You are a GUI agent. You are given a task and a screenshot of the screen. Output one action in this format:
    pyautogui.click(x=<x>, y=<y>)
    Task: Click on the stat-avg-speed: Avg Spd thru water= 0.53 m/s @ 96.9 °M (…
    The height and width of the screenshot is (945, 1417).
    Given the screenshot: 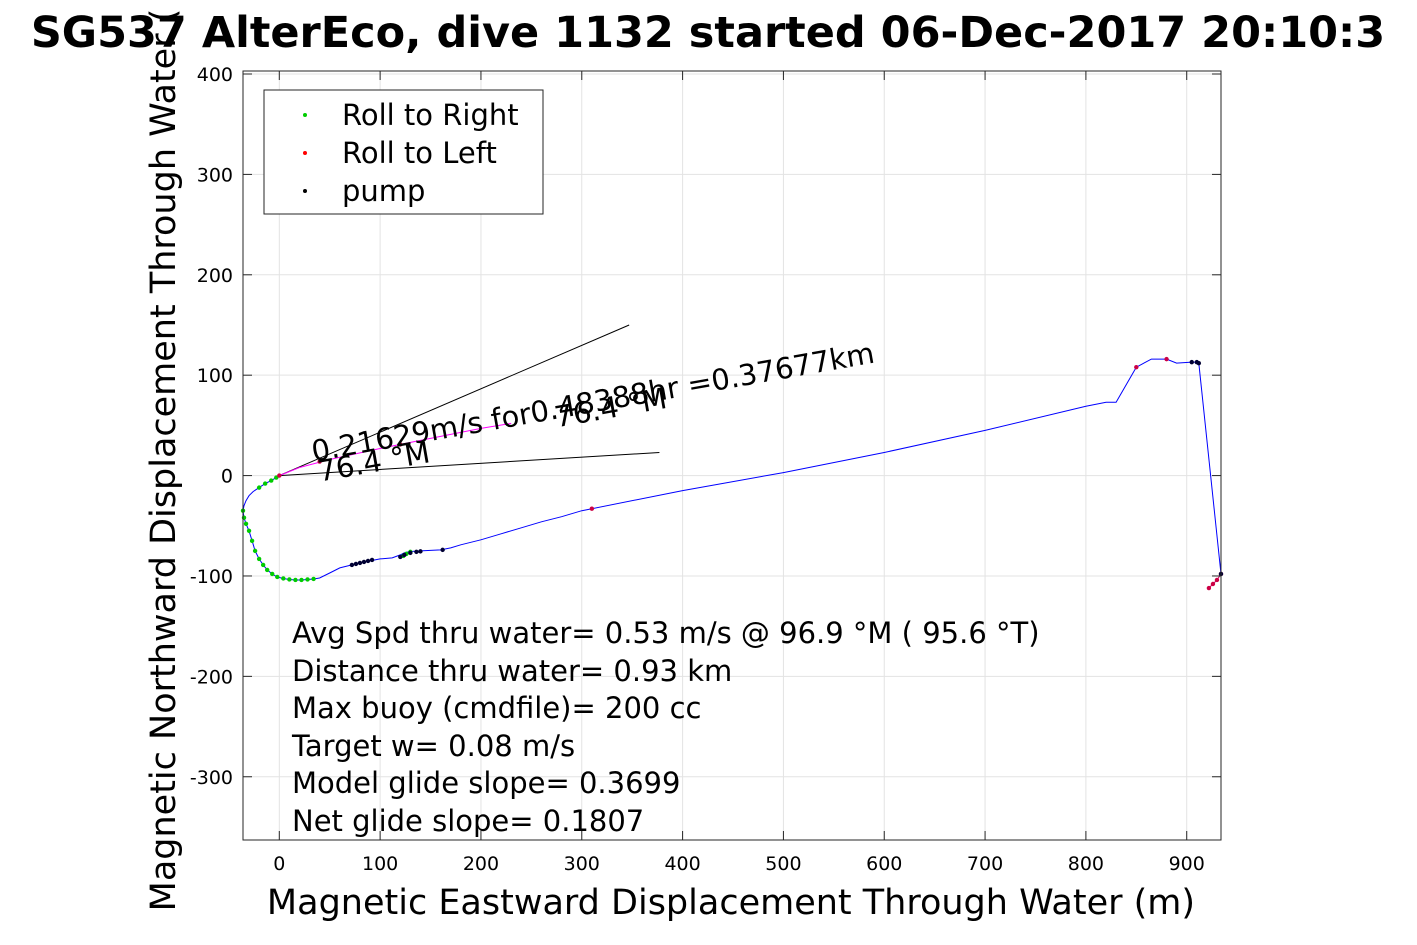 What is the action you would take?
    pyautogui.click(x=666, y=633)
    